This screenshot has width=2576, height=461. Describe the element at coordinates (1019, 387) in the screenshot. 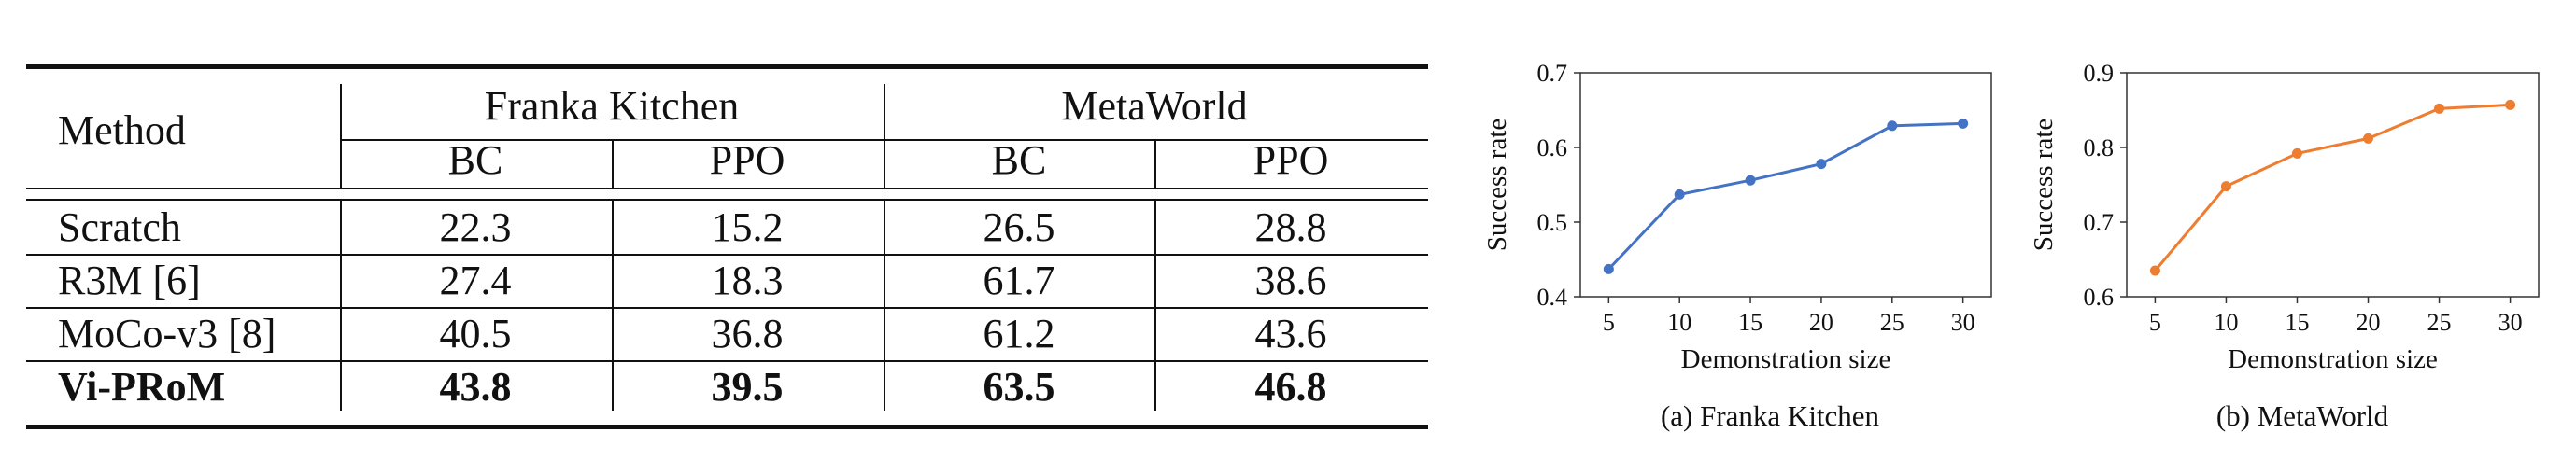

I see `row-value: 63.5` at that location.